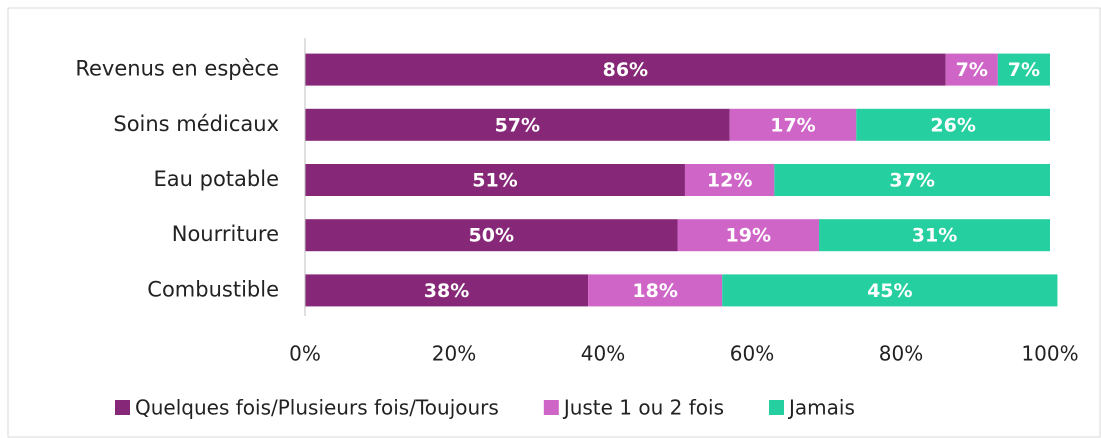 This screenshot has height=438, width=1101. I want to click on data-label: 57%, so click(517, 125).